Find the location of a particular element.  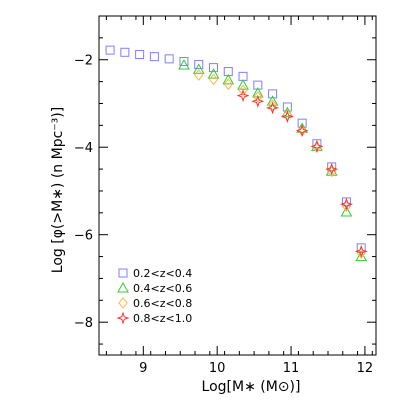

y-tick-label: −4 is located at coordinates (83, 148).